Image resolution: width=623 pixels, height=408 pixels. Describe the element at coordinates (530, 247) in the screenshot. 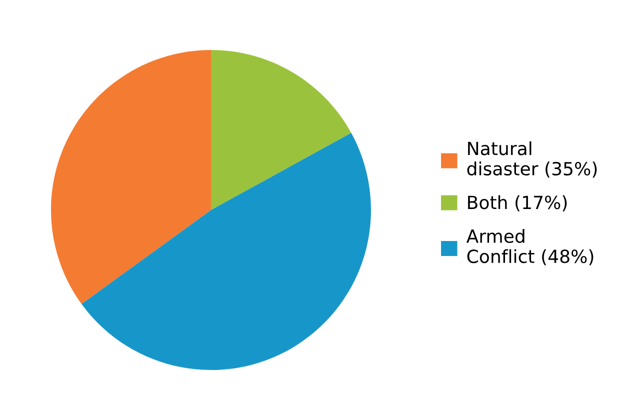

I see `legend-label: Armed Conflict (48%)` at that location.